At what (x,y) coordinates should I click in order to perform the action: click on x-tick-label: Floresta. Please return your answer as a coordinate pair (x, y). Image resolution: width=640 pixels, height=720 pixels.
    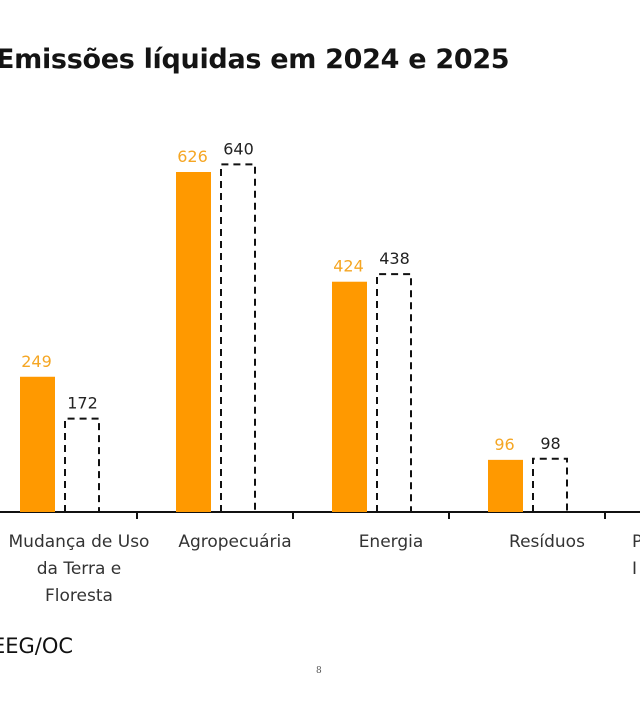
    Looking at the image, I should click on (79, 596).